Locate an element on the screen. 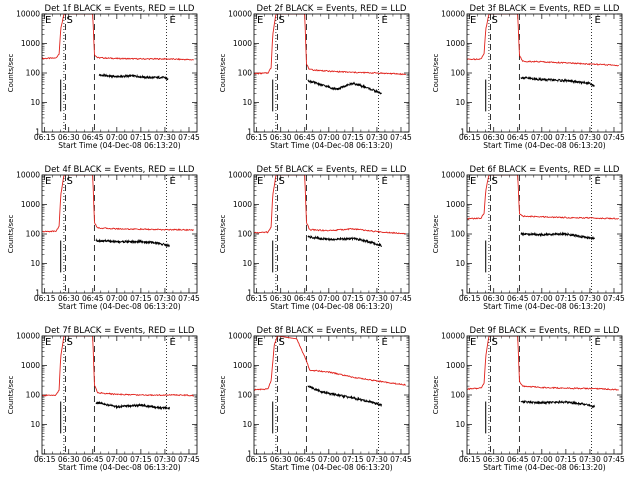 Image resolution: width=640 pixels, height=480 pixels. panel-title: Det 7f BLACK = Events, RED = LLD is located at coordinates (120, 331).